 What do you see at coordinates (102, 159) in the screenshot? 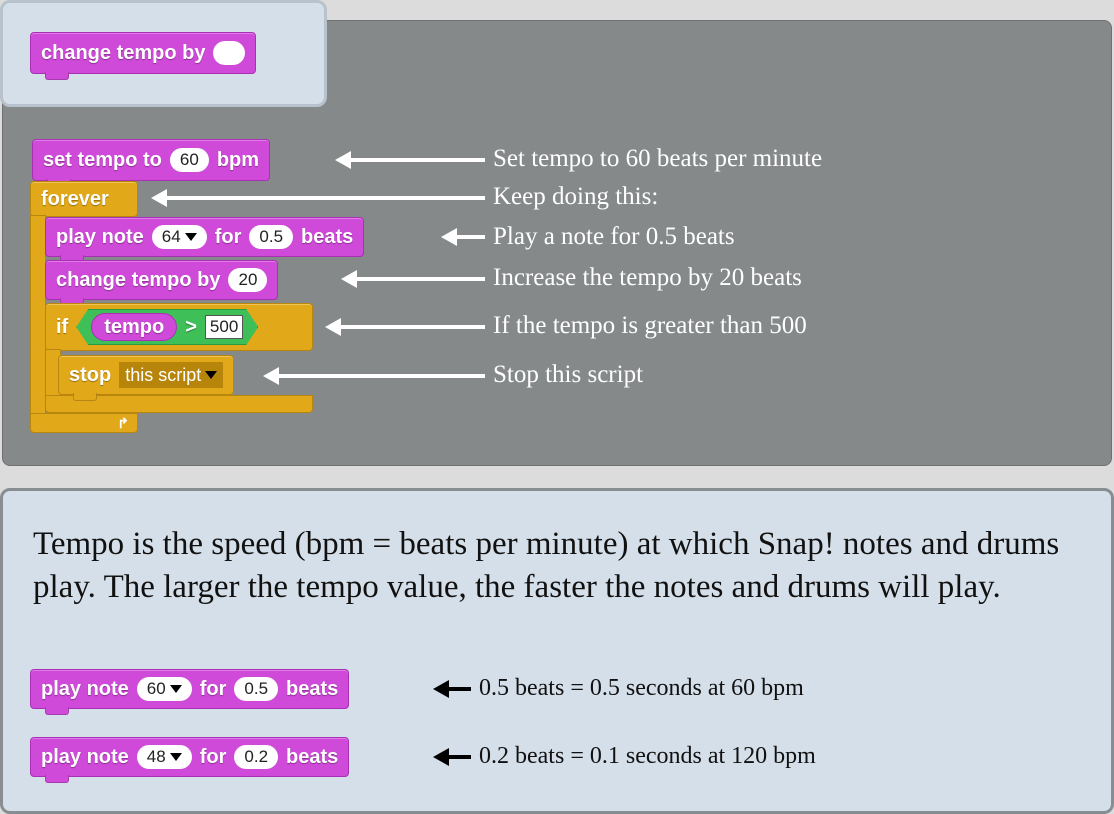
I see `set-tempo-prefix: set tempo to` at bounding box center [102, 159].